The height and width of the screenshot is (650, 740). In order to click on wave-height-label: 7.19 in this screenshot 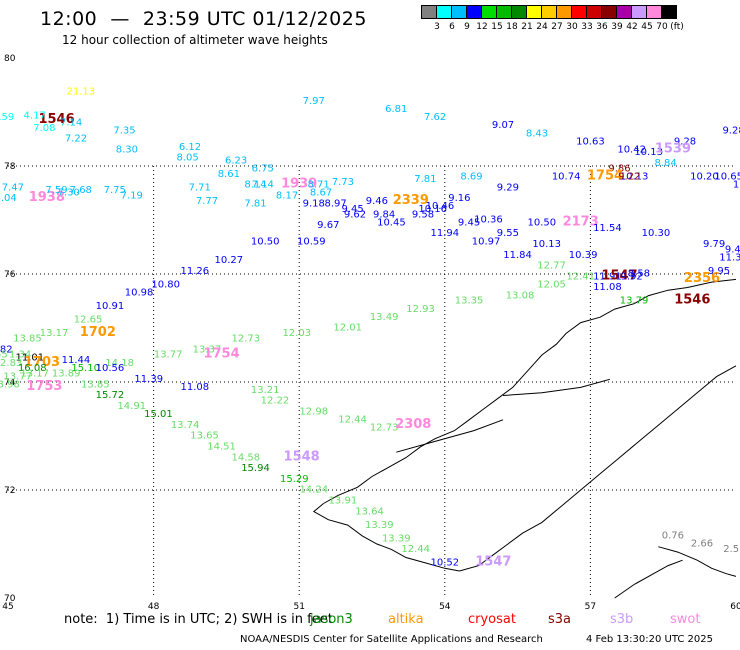, I will do `click(132, 195)`.